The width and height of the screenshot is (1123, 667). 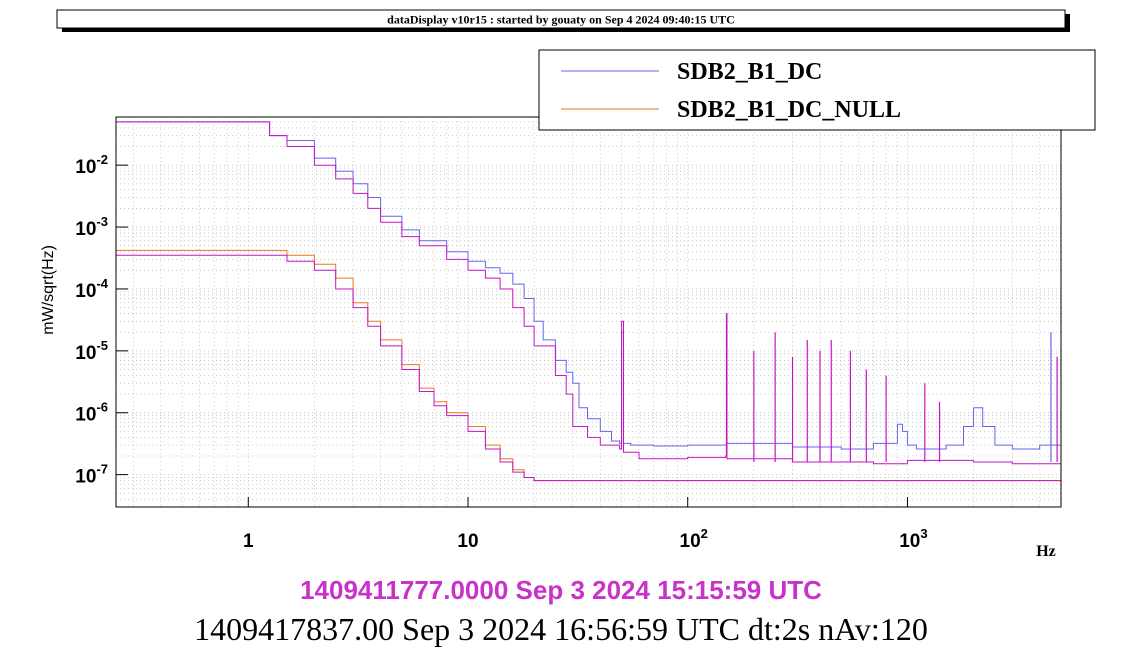 I want to click on title-box, so click(x=561, y=19).